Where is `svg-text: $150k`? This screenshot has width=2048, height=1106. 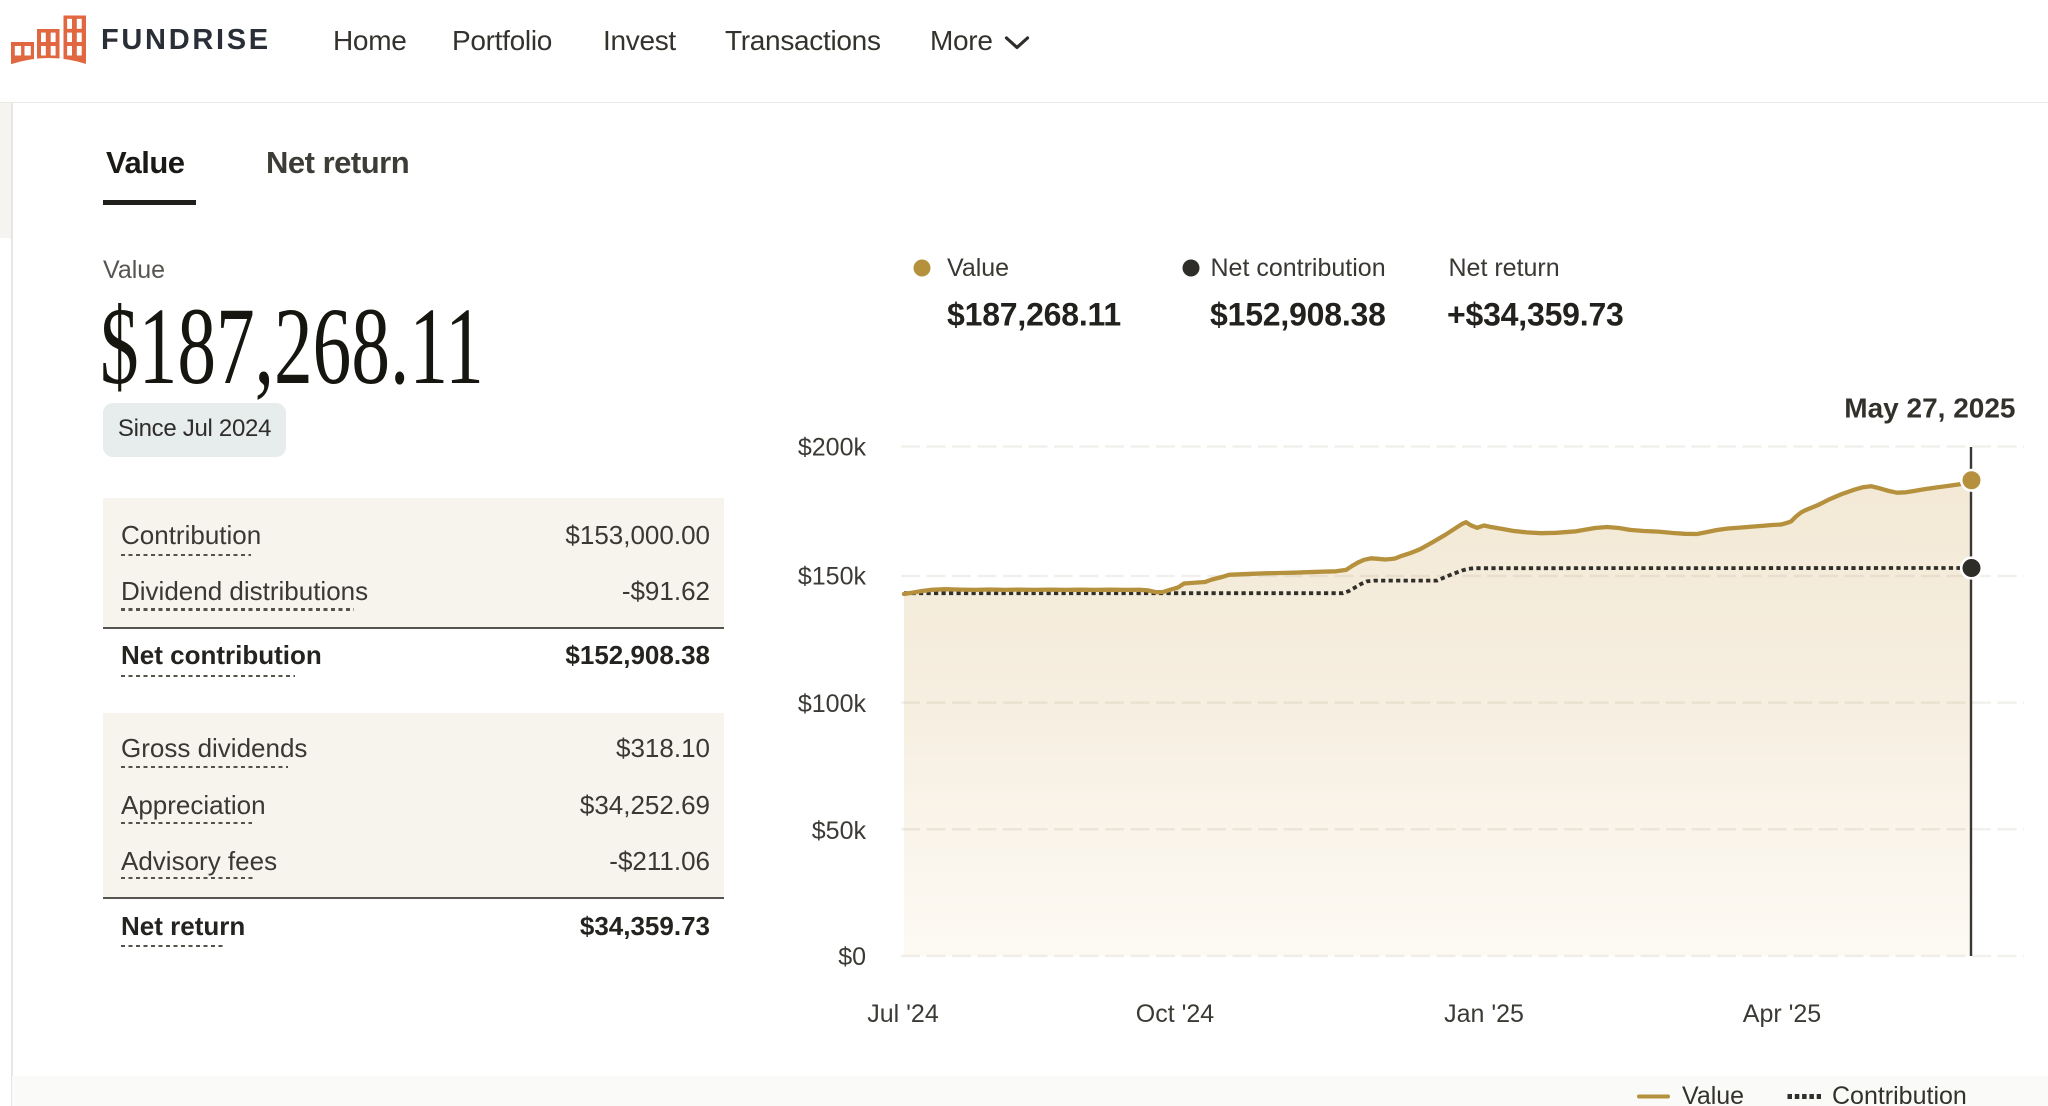
svg-text: $150k is located at coordinates (832, 576).